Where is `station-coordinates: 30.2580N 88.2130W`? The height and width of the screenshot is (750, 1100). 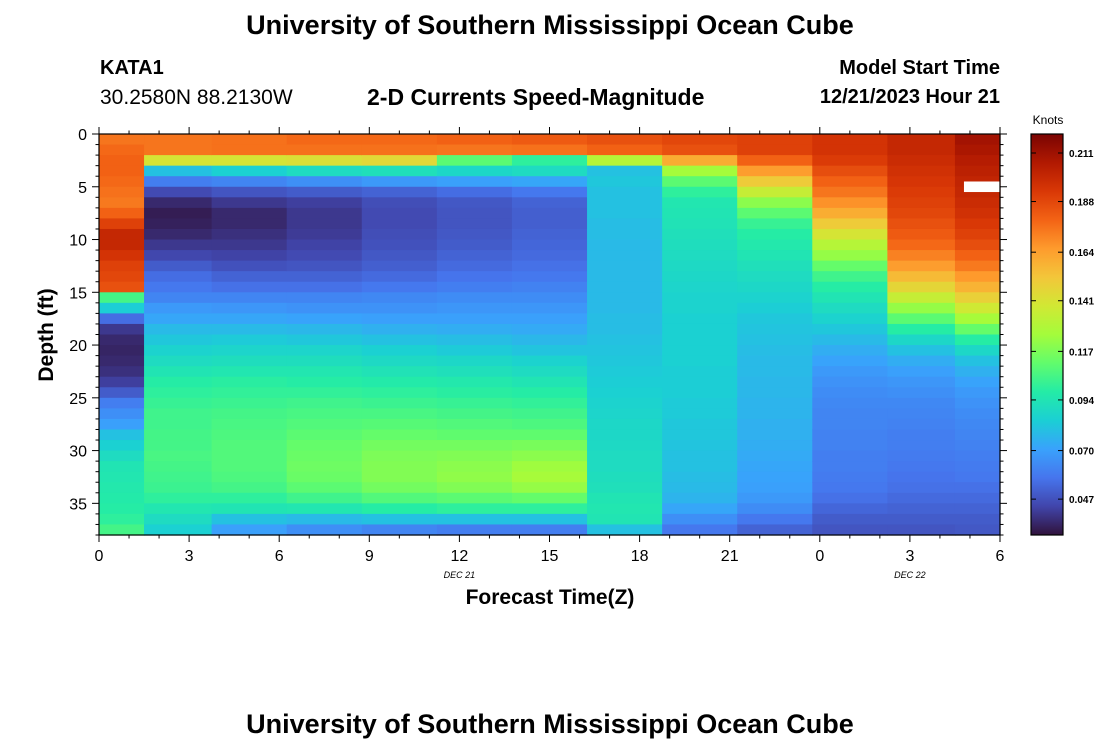
station-coordinates: 30.2580N 88.2130W is located at coordinates (196, 97).